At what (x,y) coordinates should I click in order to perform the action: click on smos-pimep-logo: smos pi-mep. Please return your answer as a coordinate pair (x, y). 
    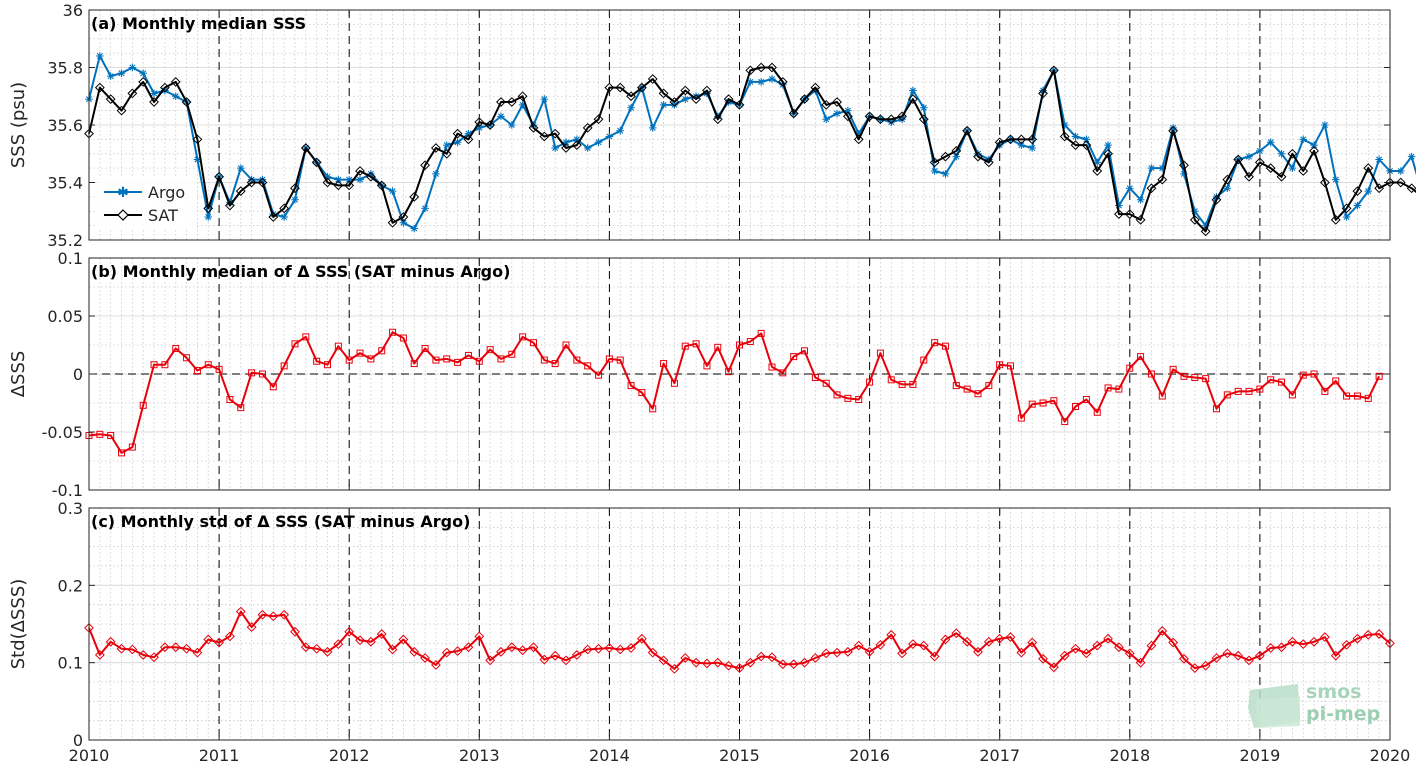
    Looking at the image, I should click on (1314, 704).